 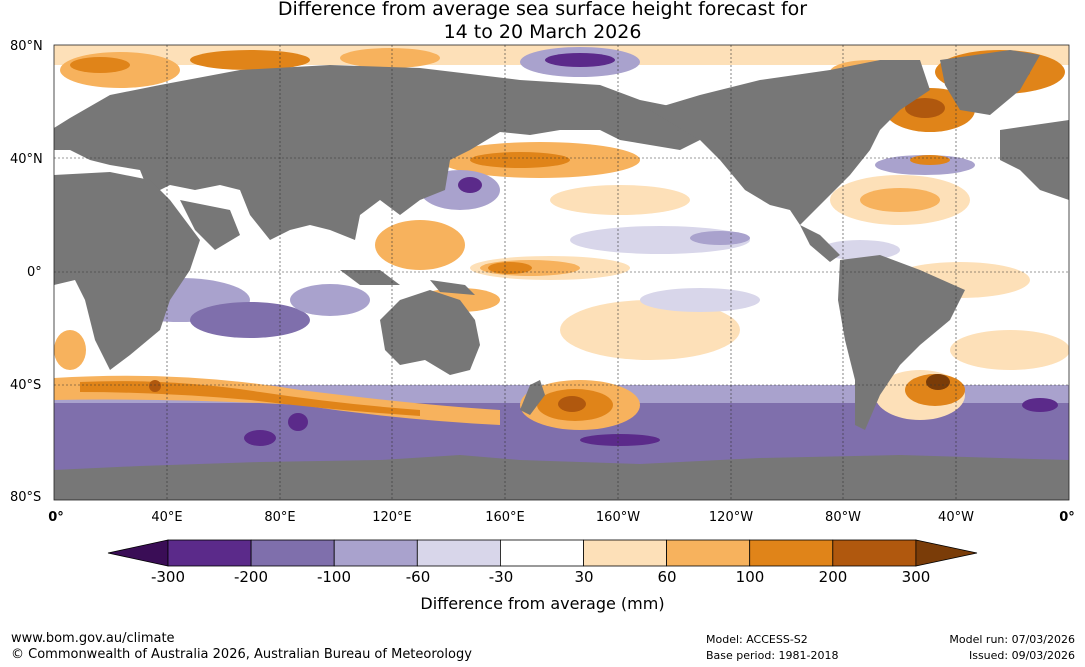 What do you see at coordinates (26, 46) in the screenshot?
I see `lat-label-80n: 80°N` at bounding box center [26, 46].